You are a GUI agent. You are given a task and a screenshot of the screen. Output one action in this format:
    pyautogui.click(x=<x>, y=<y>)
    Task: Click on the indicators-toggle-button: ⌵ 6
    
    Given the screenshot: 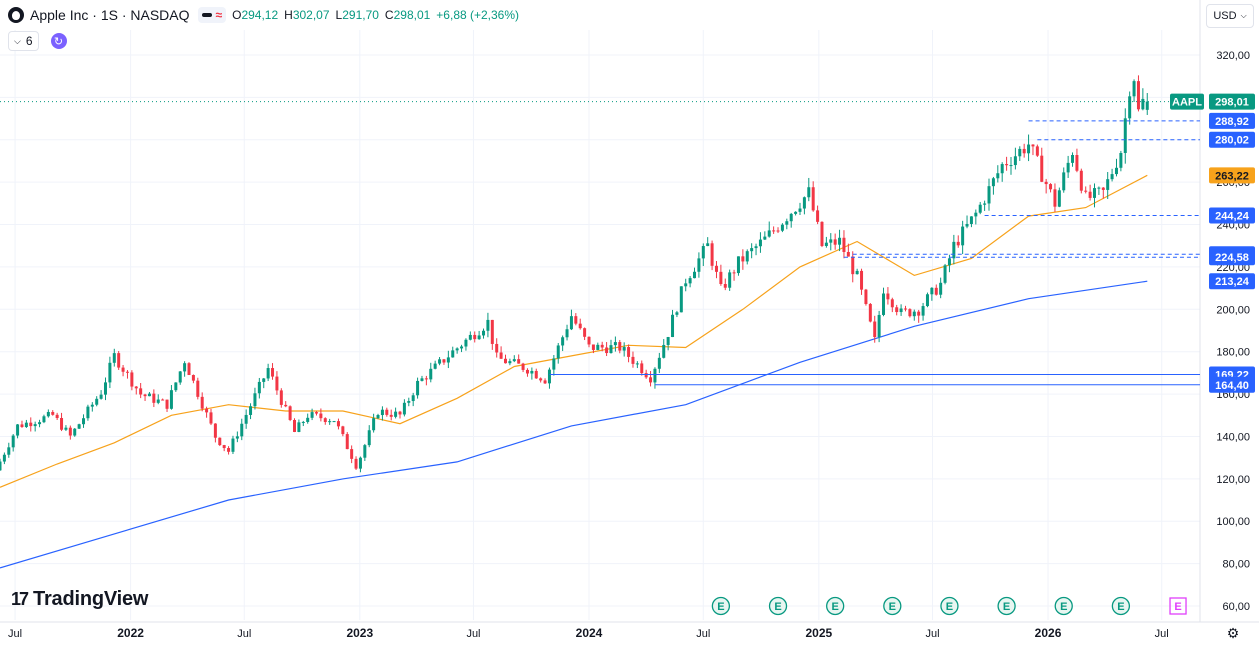 What is the action you would take?
    pyautogui.click(x=23, y=41)
    